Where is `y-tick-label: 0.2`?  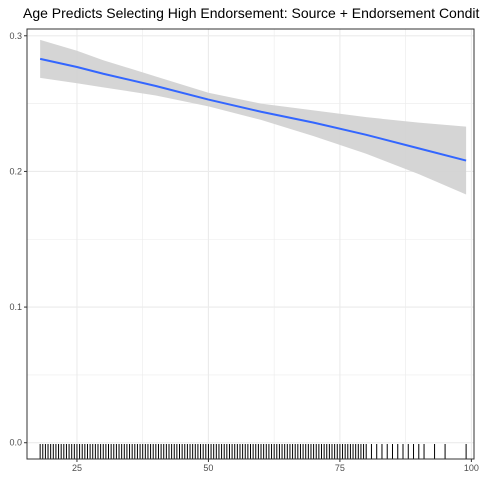
y-tick-label: 0.2 is located at coordinates (15, 171).